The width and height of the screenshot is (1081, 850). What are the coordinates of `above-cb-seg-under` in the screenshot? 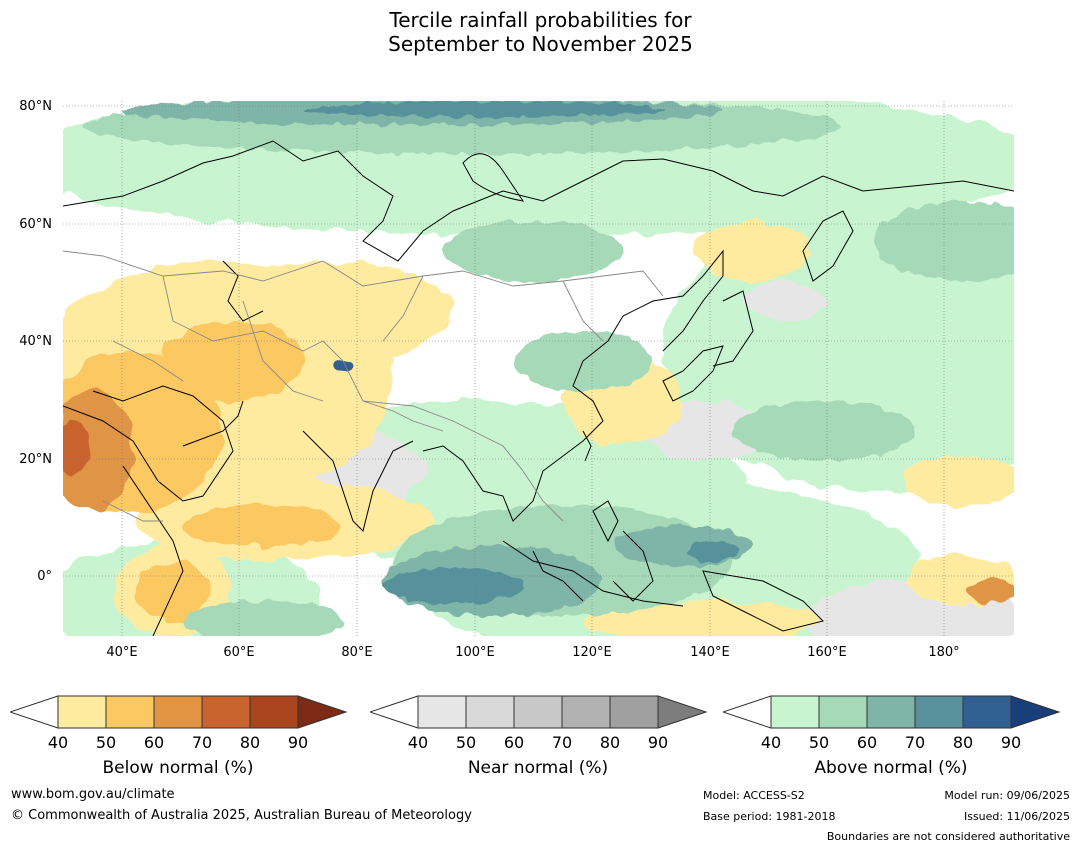 It's located at (747, 712).